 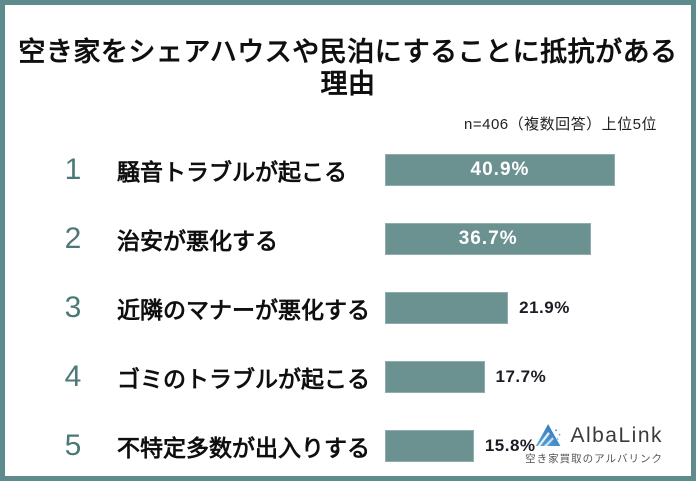 What do you see at coordinates (197, 241) in the screenshot?
I see `category-label: 治安が悪化する` at bounding box center [197, 241].